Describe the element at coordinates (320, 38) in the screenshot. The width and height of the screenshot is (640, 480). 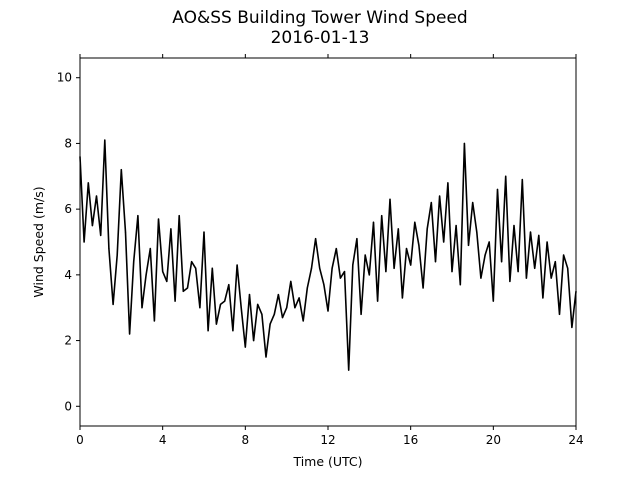
I see `chart-subtitle: 2016-01-13` at that location.